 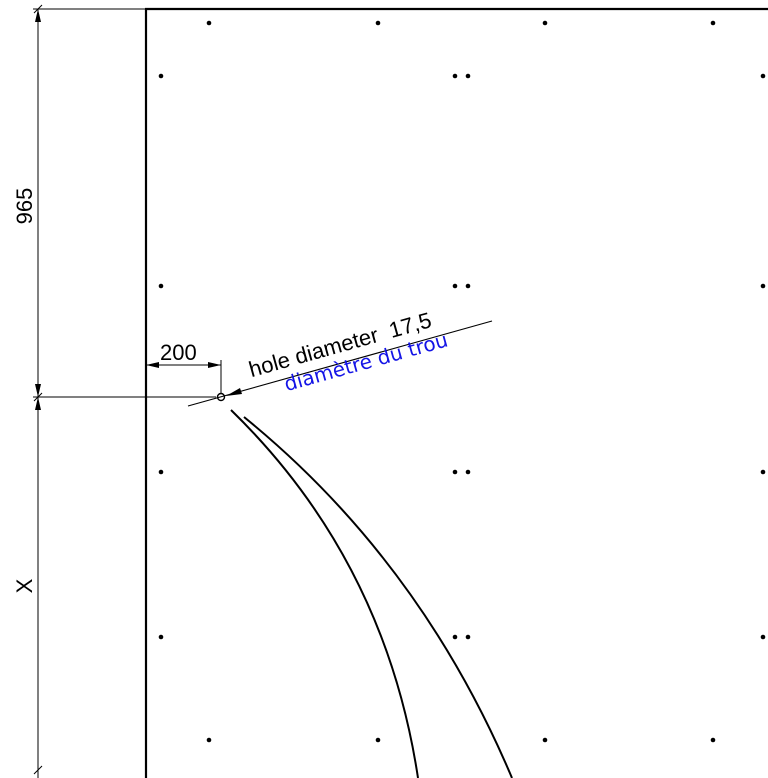 What do you see at coordinates (178, 352) in the screenshot?
I see `dimension-200-label: 200` at bounding box center [178, 352].